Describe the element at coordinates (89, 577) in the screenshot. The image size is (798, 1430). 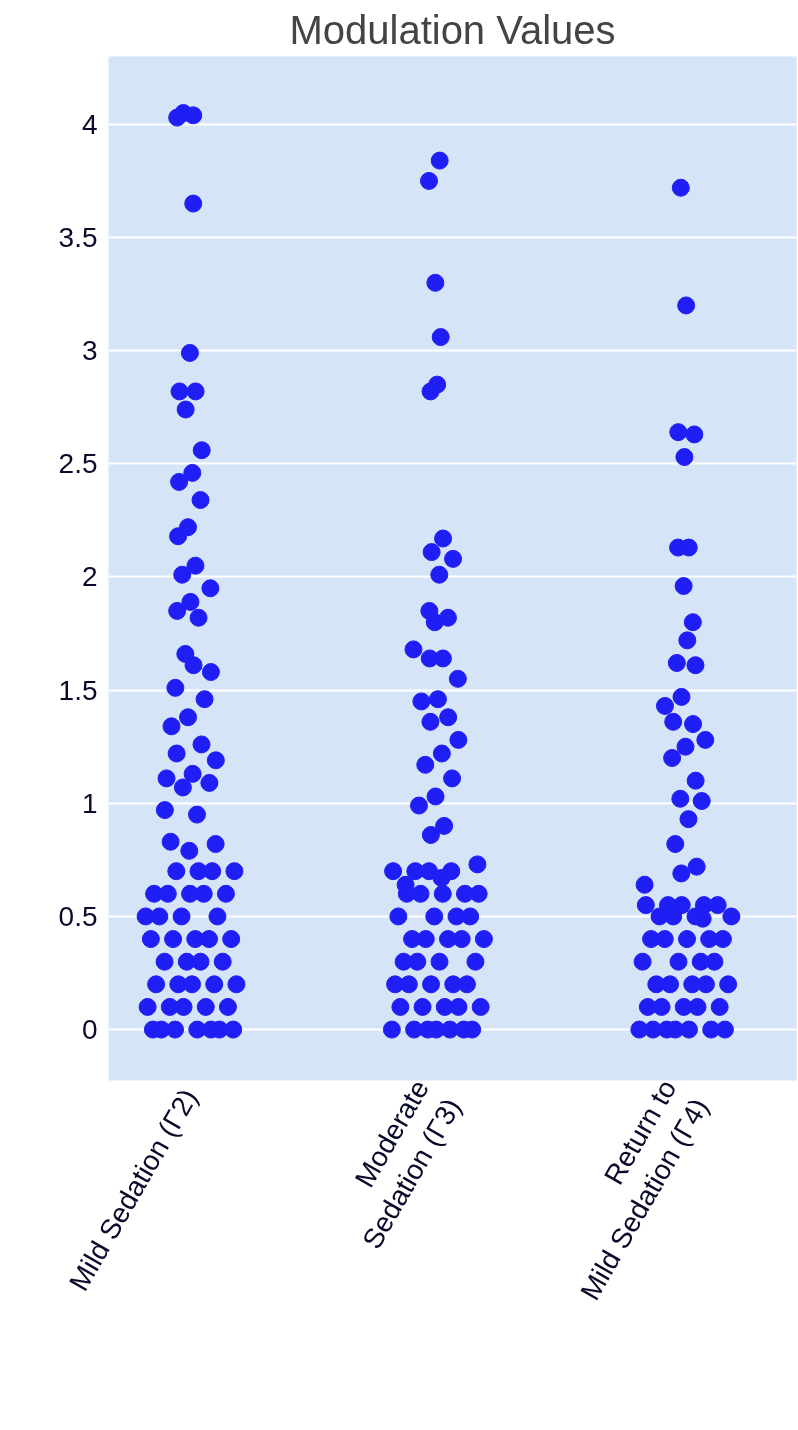
I see `y-tick-label: 2` at that location.